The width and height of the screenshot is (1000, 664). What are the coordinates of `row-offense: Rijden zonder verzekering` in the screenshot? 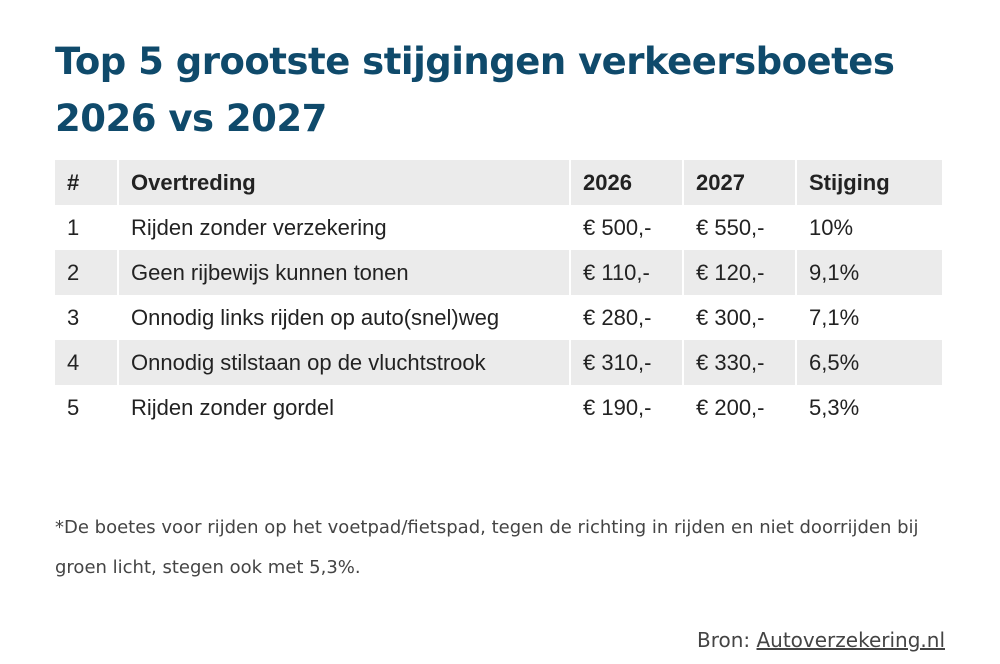 It's located at (345, 227).